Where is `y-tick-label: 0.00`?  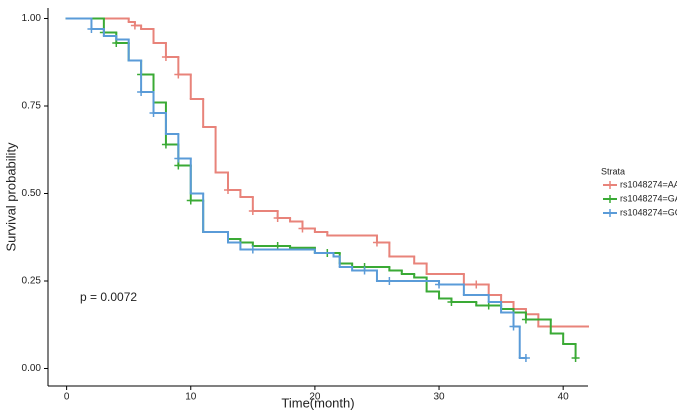 y-tick-label: 0.00 is located at coordinates (32, 368).